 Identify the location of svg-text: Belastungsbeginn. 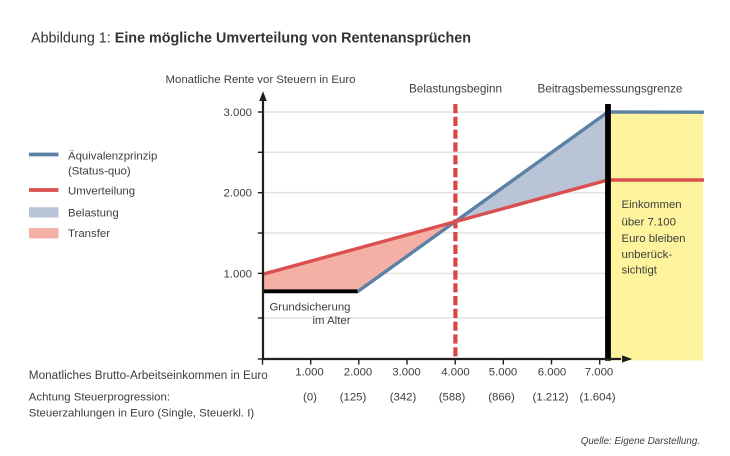
(455, 89).